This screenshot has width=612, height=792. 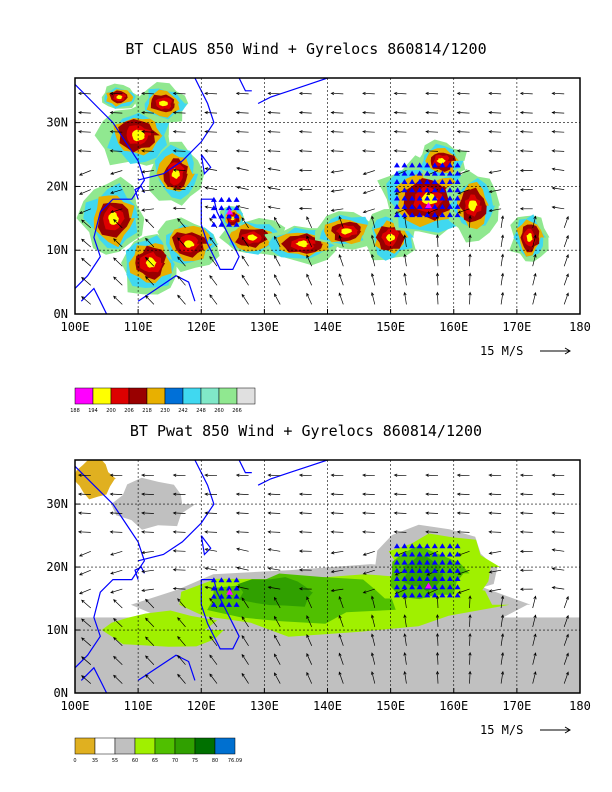 I want to click on panel-1-title: BT CLAUS 850 Wind + Gyrelocs 860814/1200, so click(x=306, y=49).